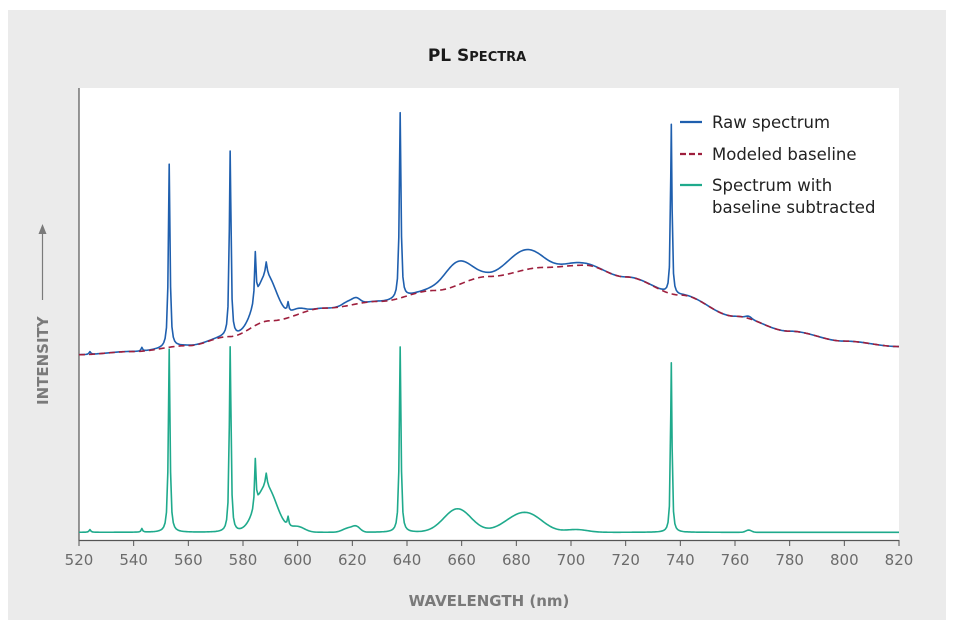 The image size is (954, 626). What do you see at coordinates (549, 601) in the screenshot?
I see `x-axis-label-unit: (nm)` at bounding box center [549, 601].